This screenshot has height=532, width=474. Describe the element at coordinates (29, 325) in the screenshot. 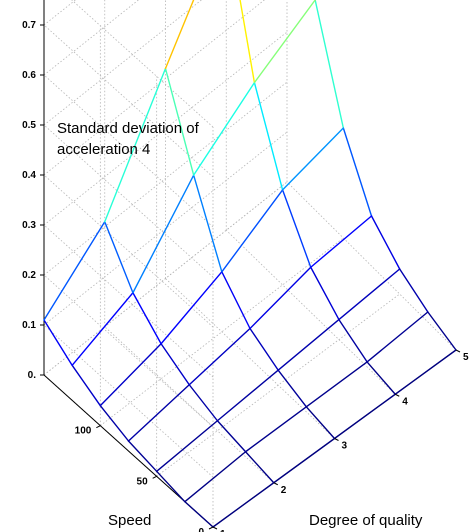

I see `z-tick-label: 0.1` at that location.